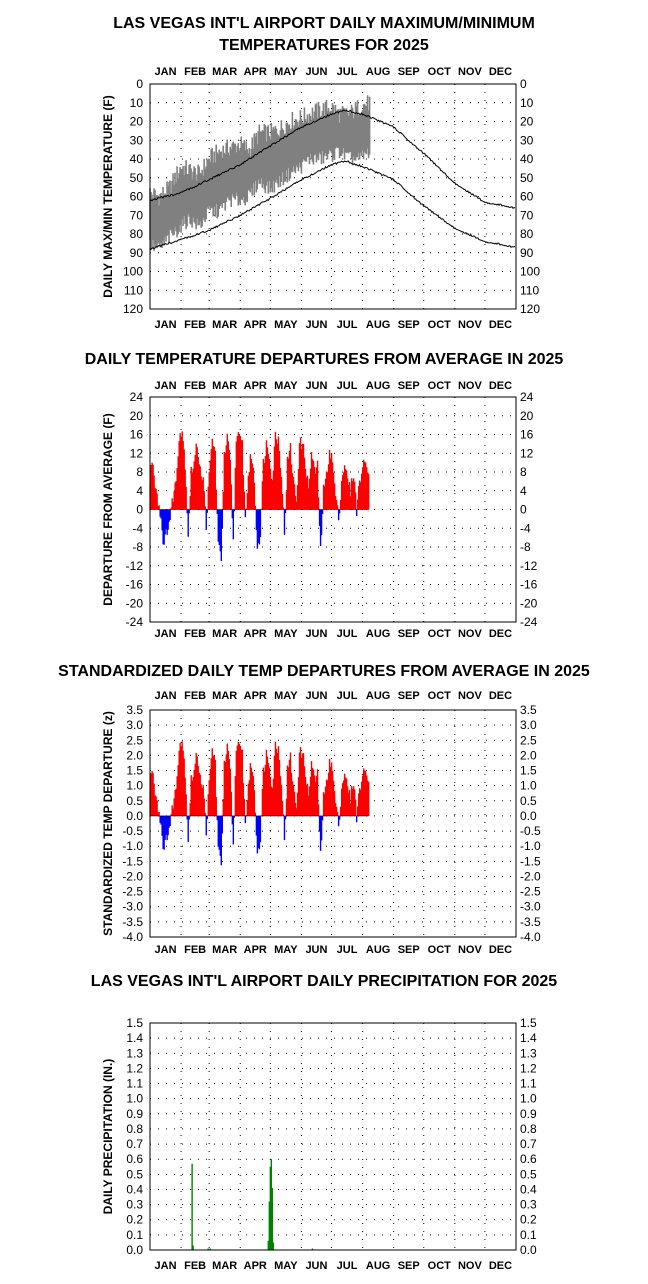 The height and width of the screenshot is (1284, 648). What do you see at coordinates (132, 907) in the screenshot?
I see `standardized-ytick-left: -3.0` at bounding box center [132, 907].